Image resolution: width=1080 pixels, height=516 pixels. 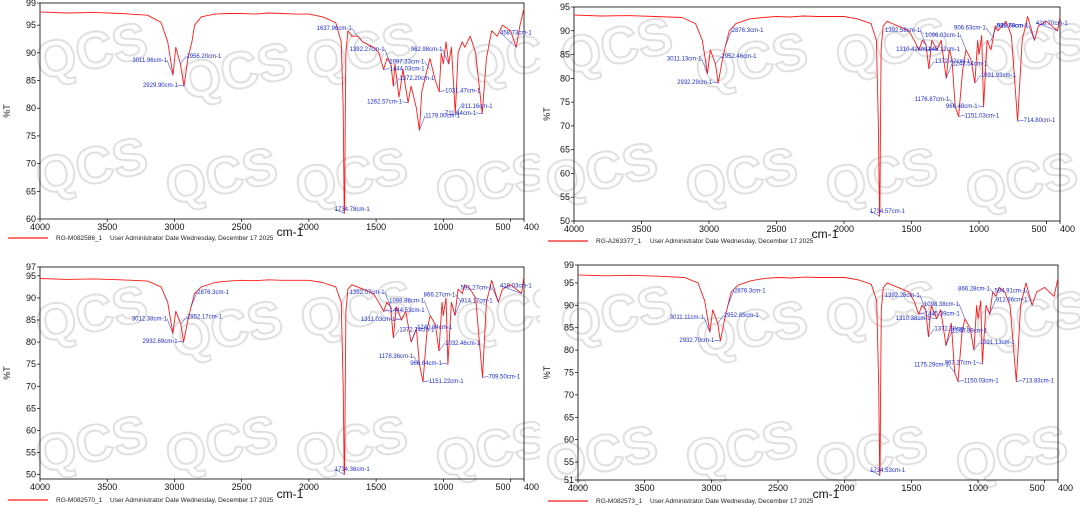 What do you see at coordinates (942, 305) in the screenshot?
I see `peak-label: 1098.38cm-1` at bounding box center [942, 305].